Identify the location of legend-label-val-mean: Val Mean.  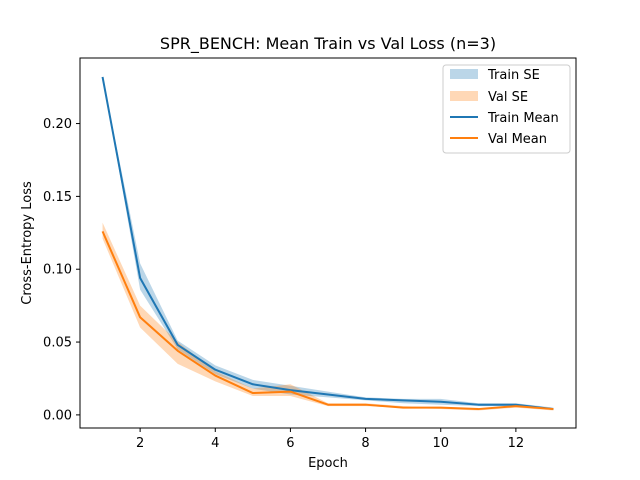
(517, 139).